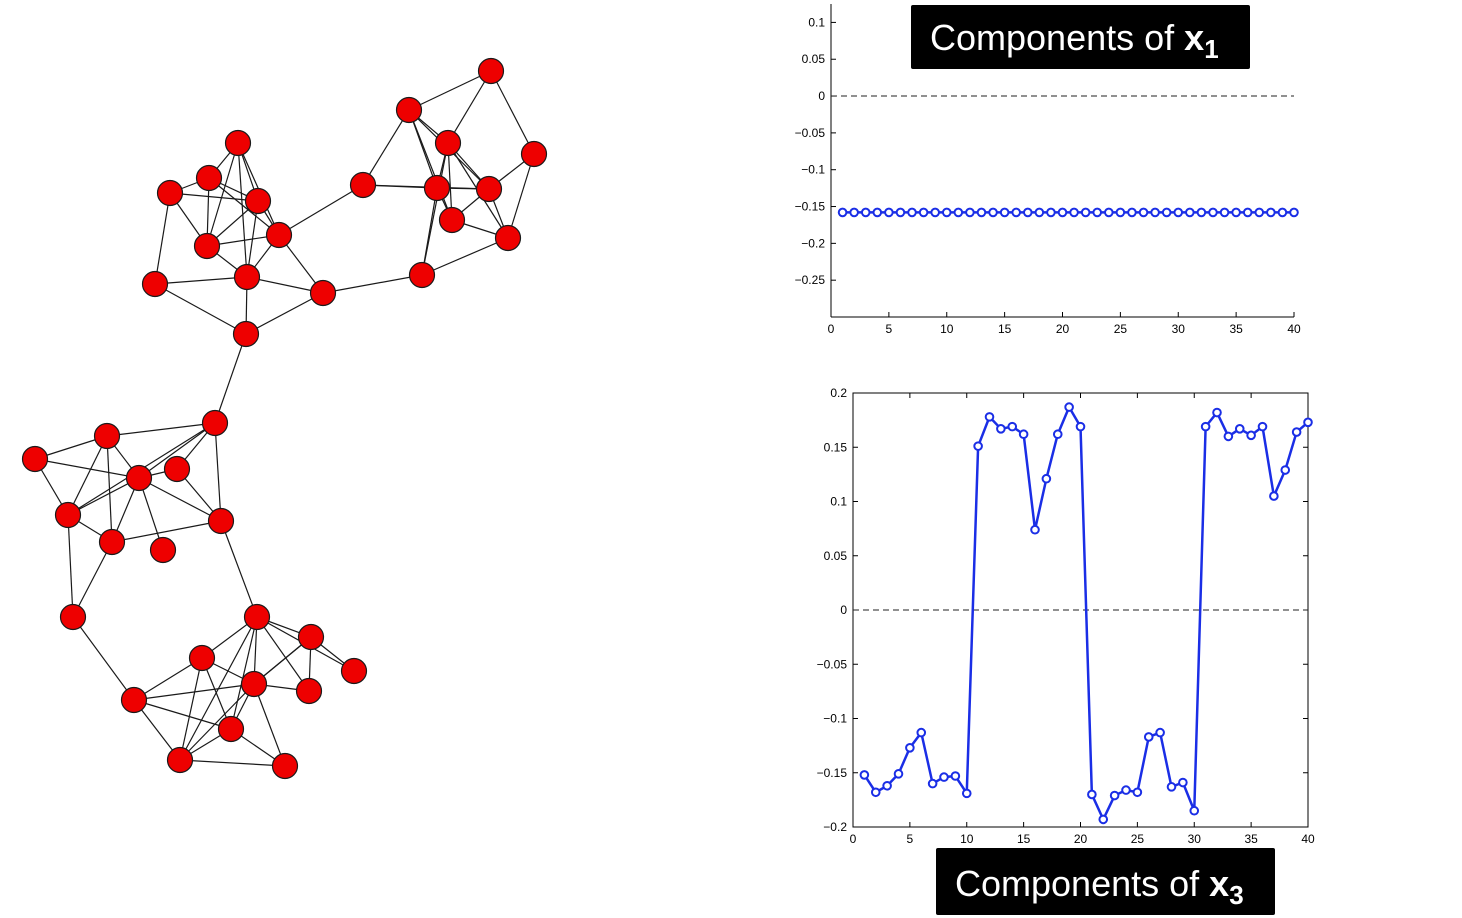 This screenshot has width=1462, height=918. I want to click on banner-x1-prefix: Components of, so click(1057, 37).